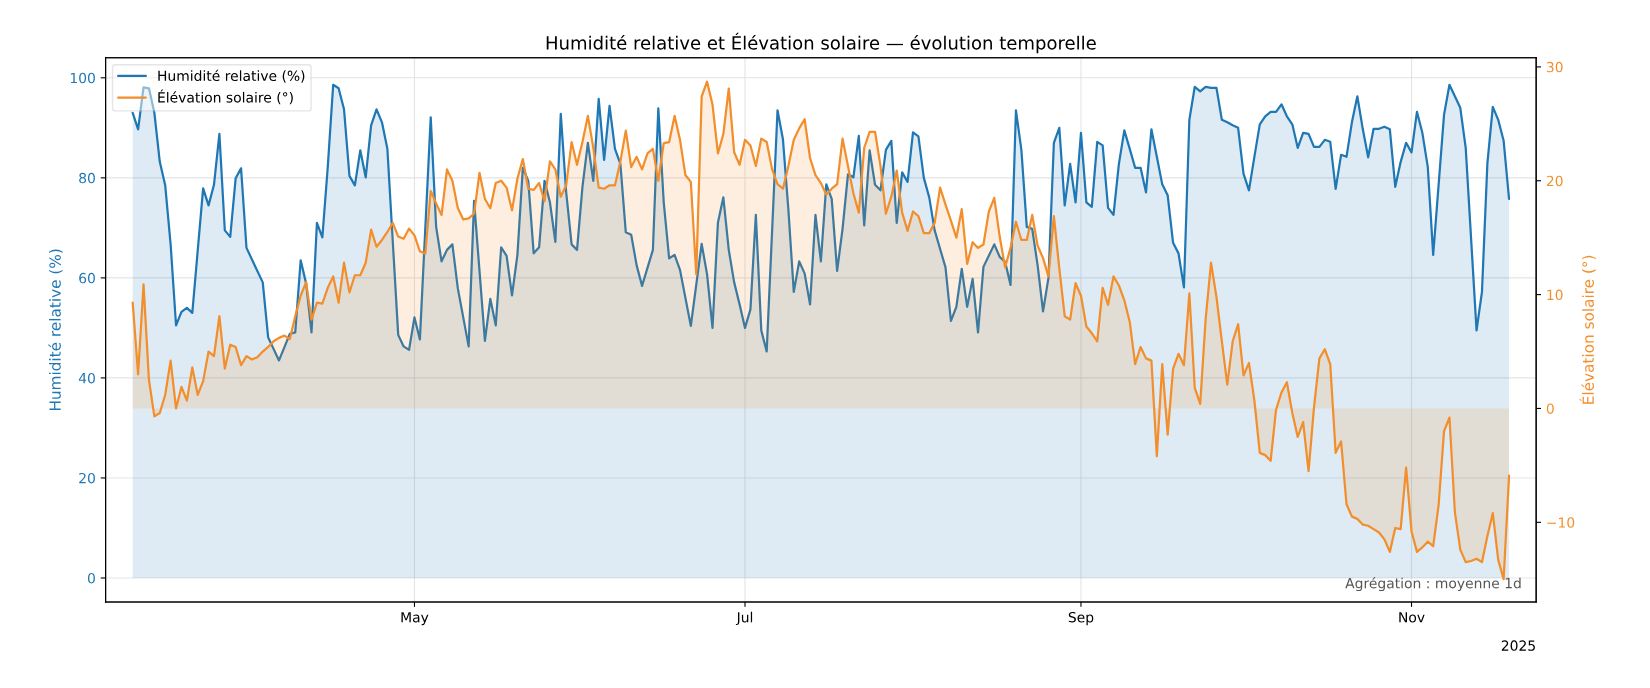 The height and width of the screenshot is (688, 1650). What do you see at coordinates (1587, 329) in the screenshot?
I see `y2-axis-title: Élévation solaire (°)` at bounding box center [1587, 329].